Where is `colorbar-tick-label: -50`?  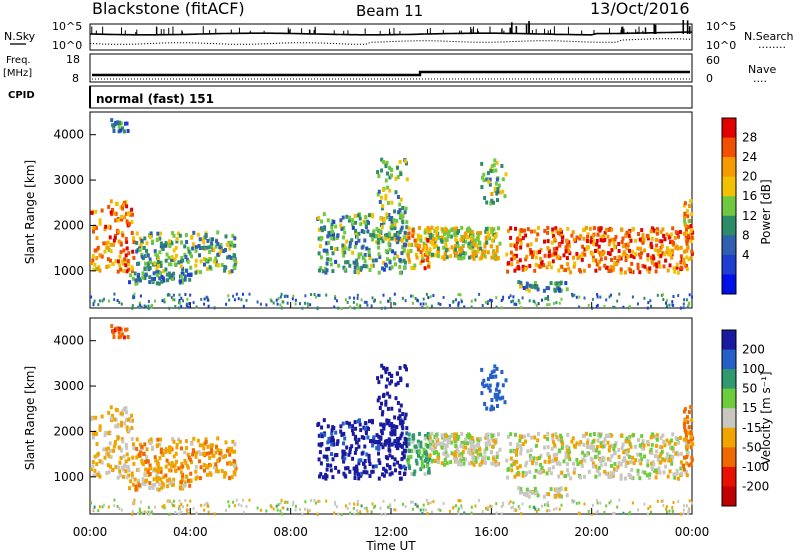 colorbar-tick-label: -50 is located at coordinates (752, 447).